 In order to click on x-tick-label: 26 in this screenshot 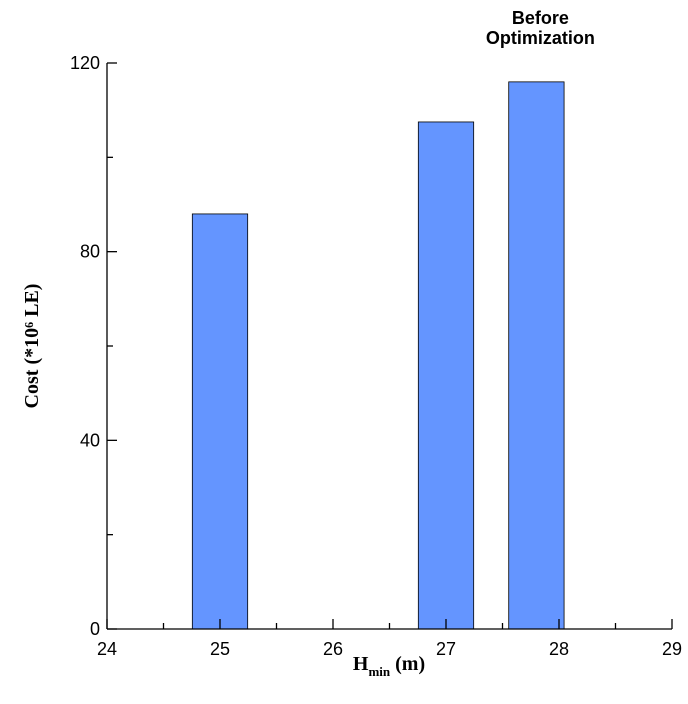, I will do `click(333, 649)`.